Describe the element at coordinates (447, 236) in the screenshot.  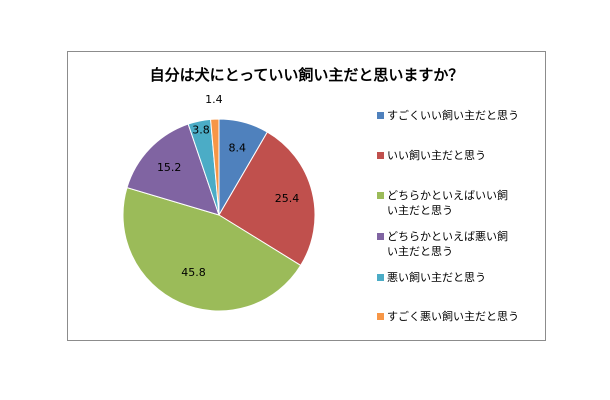
I see `legend-label-line: どちらかといえば悪い飼` at that location.